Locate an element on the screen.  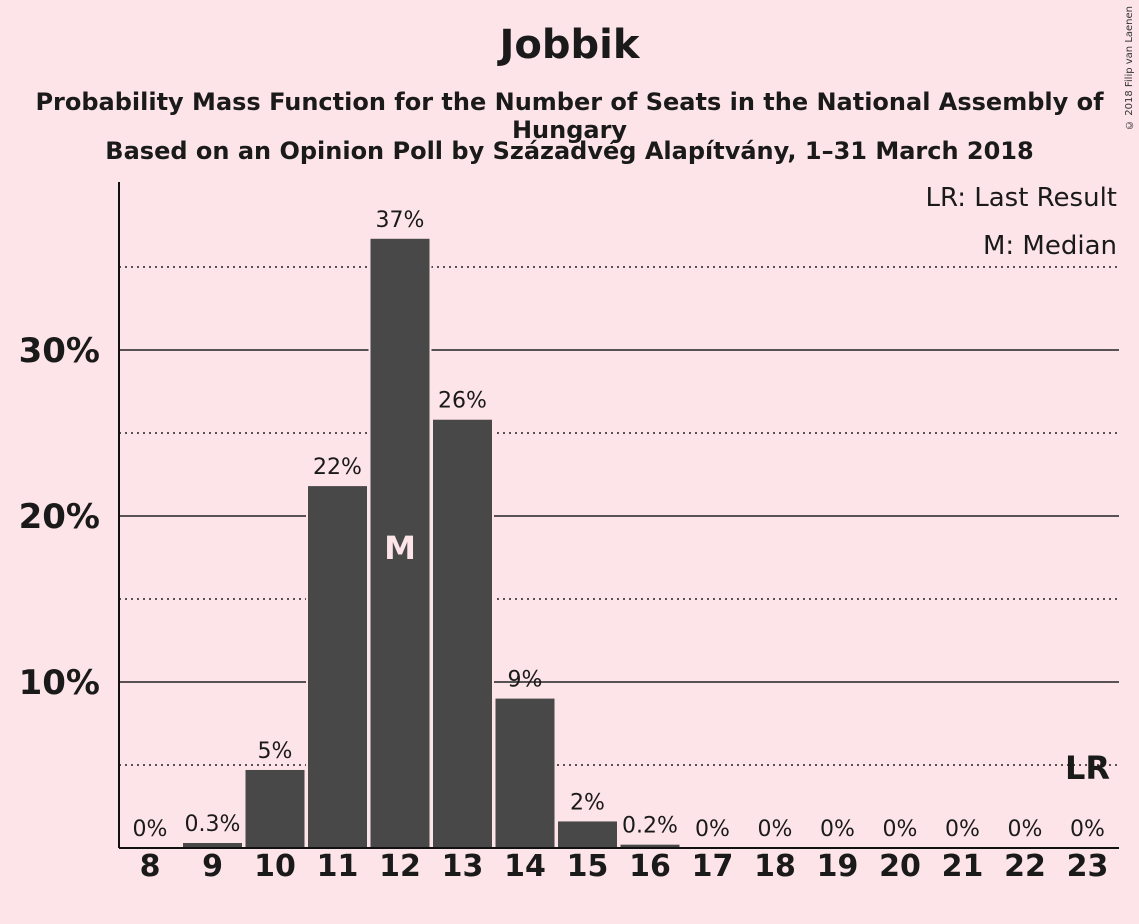
bar-value-label: 5% is located at coordinates (275, 751).